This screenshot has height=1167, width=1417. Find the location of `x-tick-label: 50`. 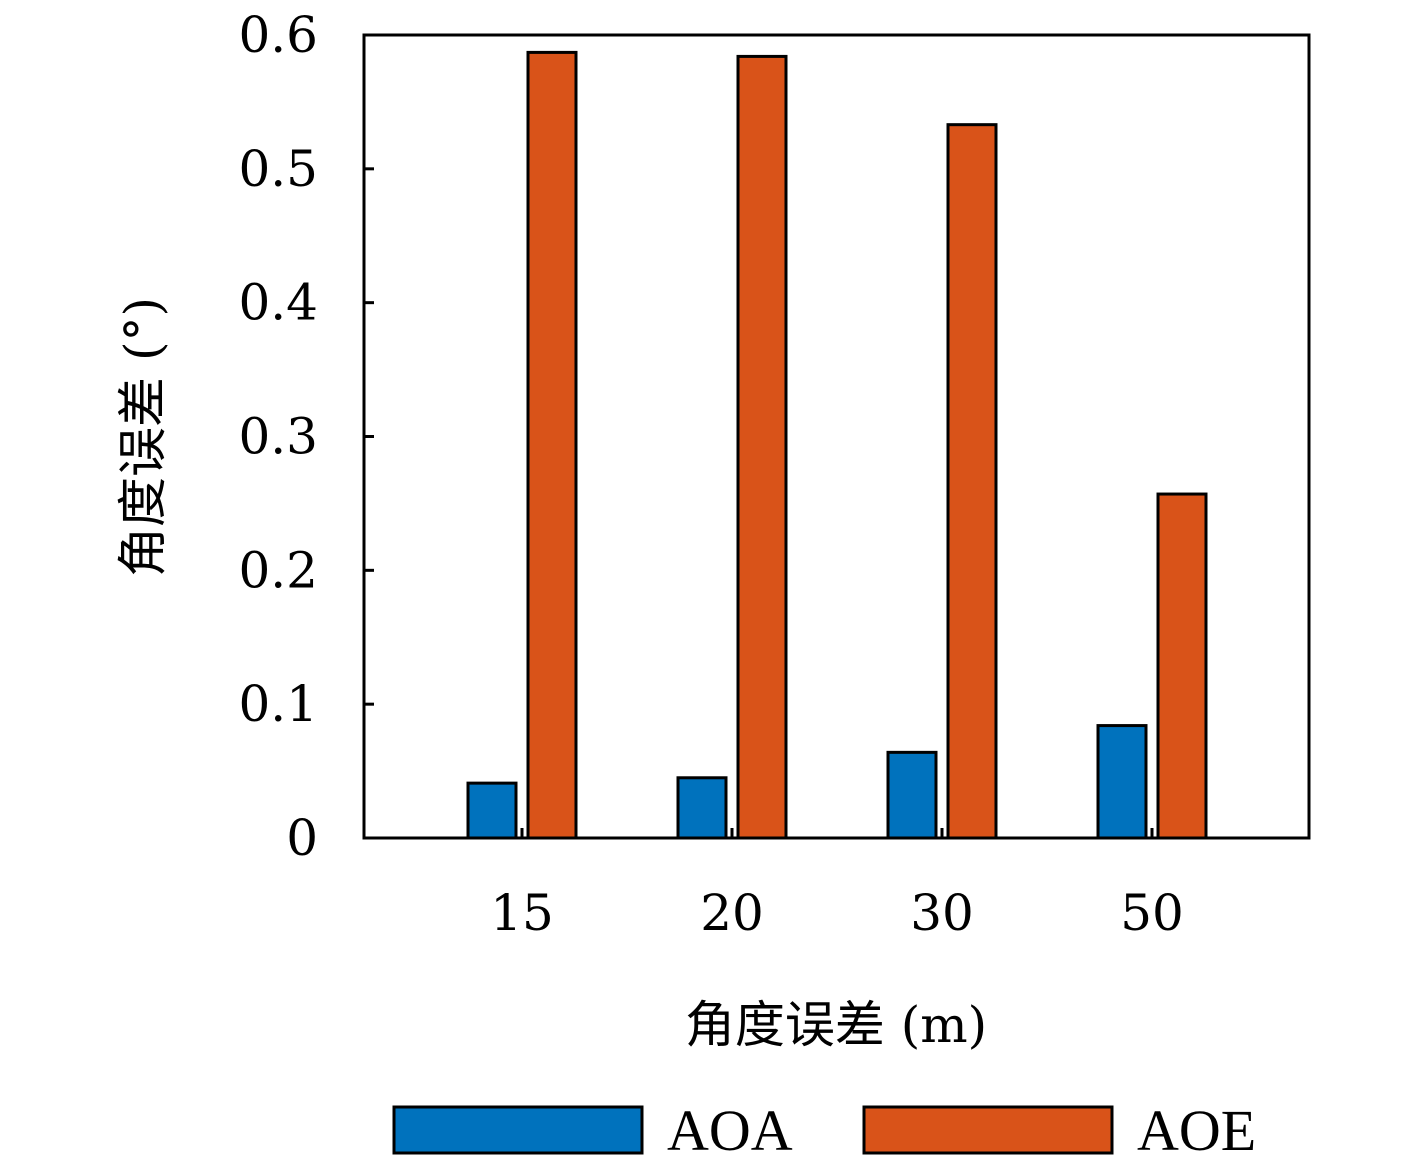

x-tick-label: 50 is located at coordinates (1152, 913).